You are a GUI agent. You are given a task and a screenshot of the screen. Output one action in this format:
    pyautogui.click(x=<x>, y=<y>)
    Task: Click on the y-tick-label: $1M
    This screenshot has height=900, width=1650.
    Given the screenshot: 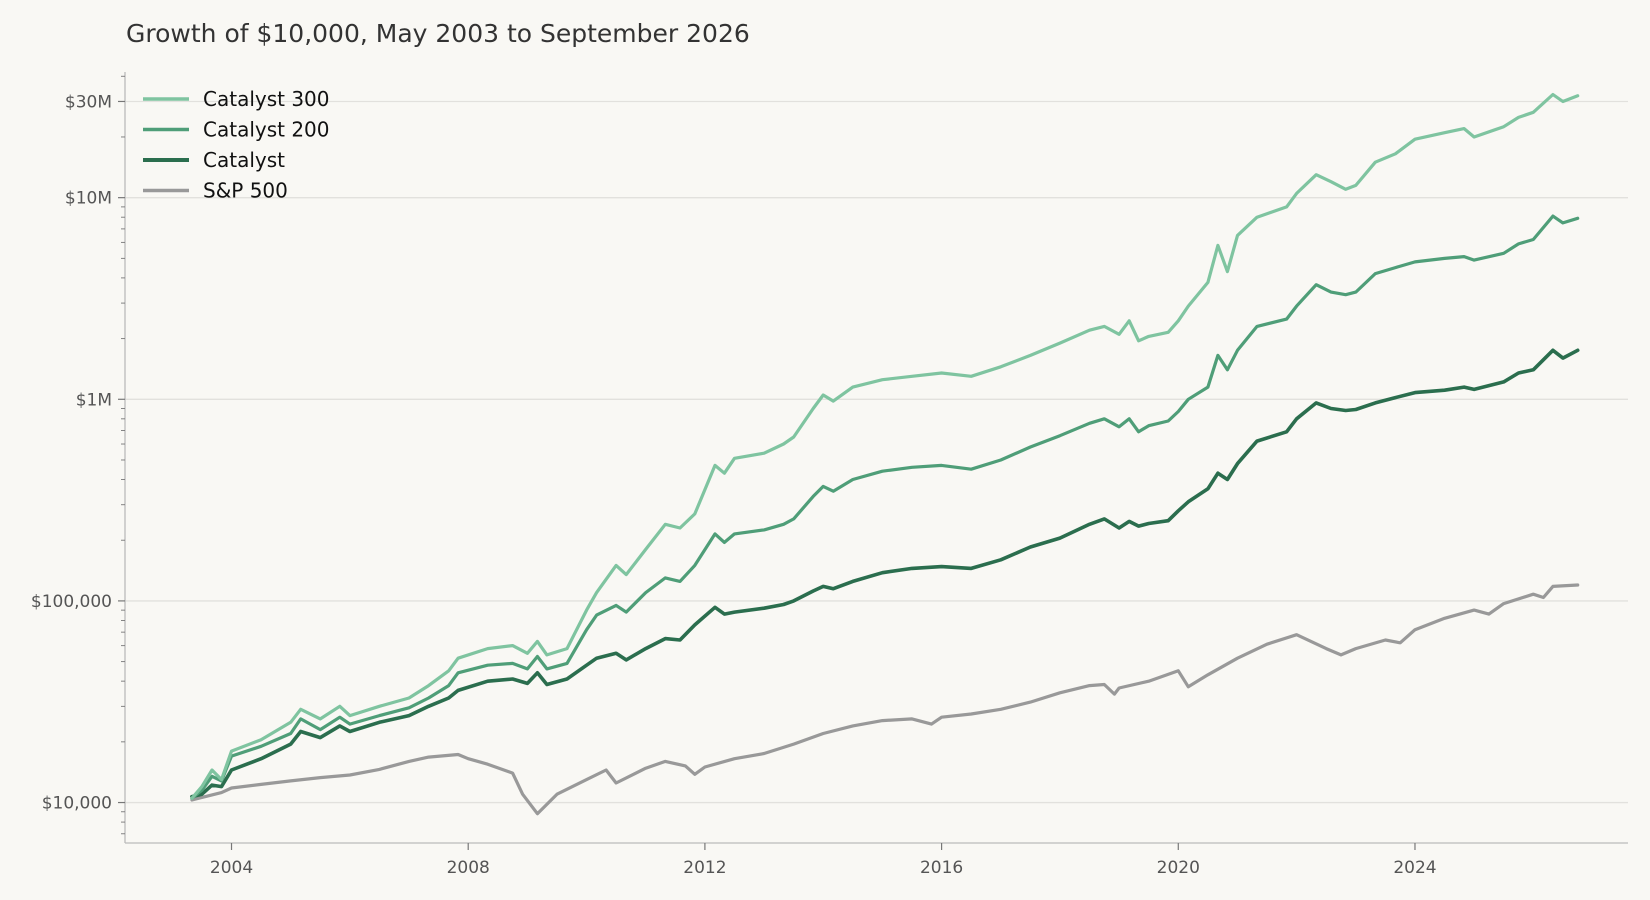 What is the action you would take?
    pyautogui.click(x=94, y=400)
    